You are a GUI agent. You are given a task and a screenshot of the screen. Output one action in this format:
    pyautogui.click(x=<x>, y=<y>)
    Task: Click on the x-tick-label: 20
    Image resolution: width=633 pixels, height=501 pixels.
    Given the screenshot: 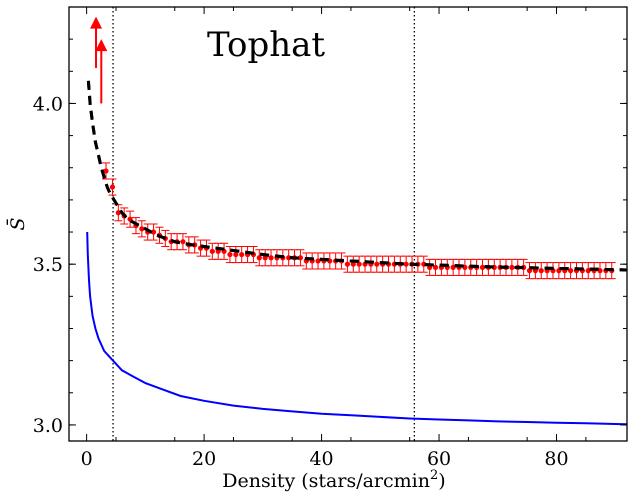 What is the action you would take?
    pyautogui.click(x=204, y=459)
    